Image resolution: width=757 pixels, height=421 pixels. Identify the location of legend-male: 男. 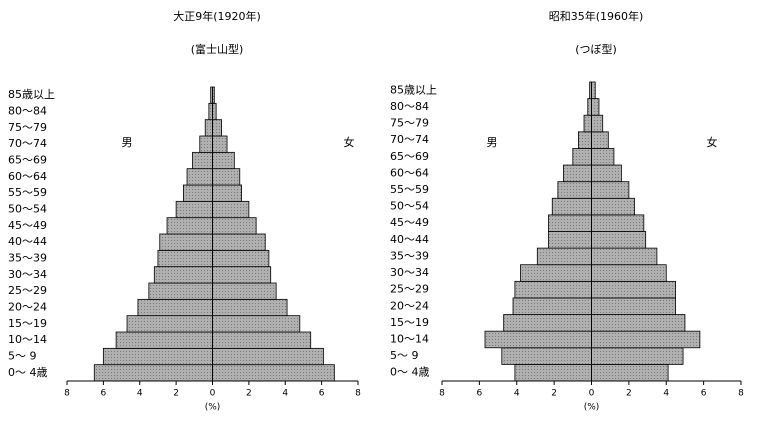
(492, 142).